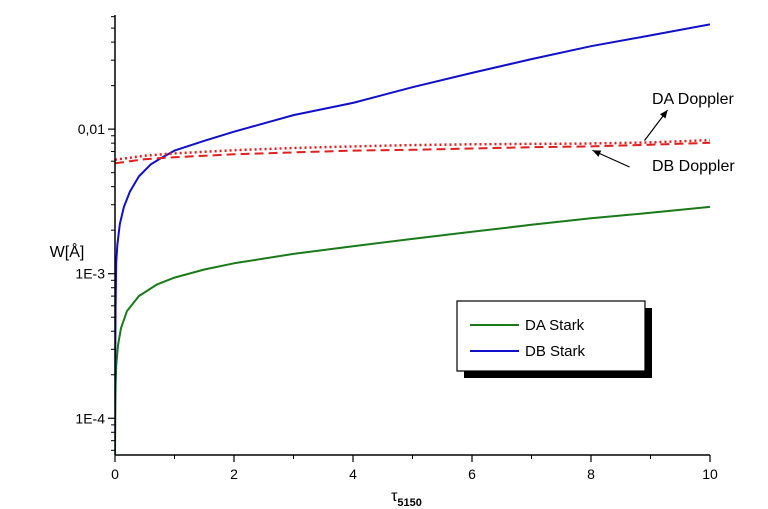  I want to click on legend-box, so click(551, 336).